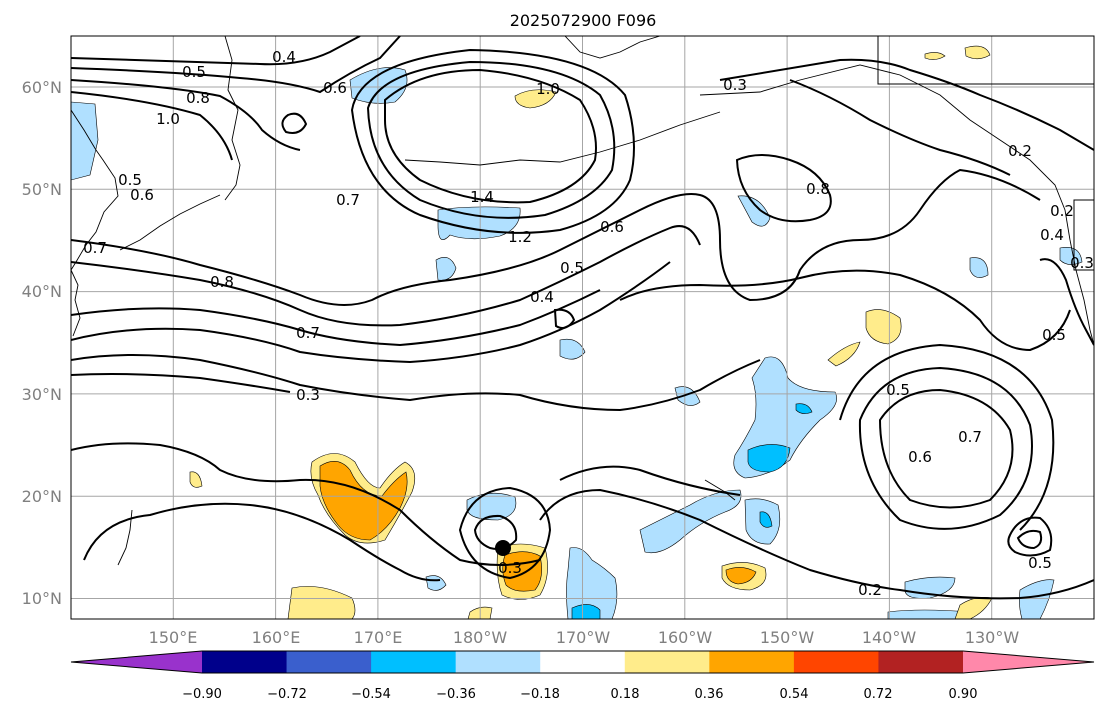 This screenshot has width=1105, height=712. Describe the element at coordinates (612, 47) in the screenshot. I see `coastline-alaska` at that location.